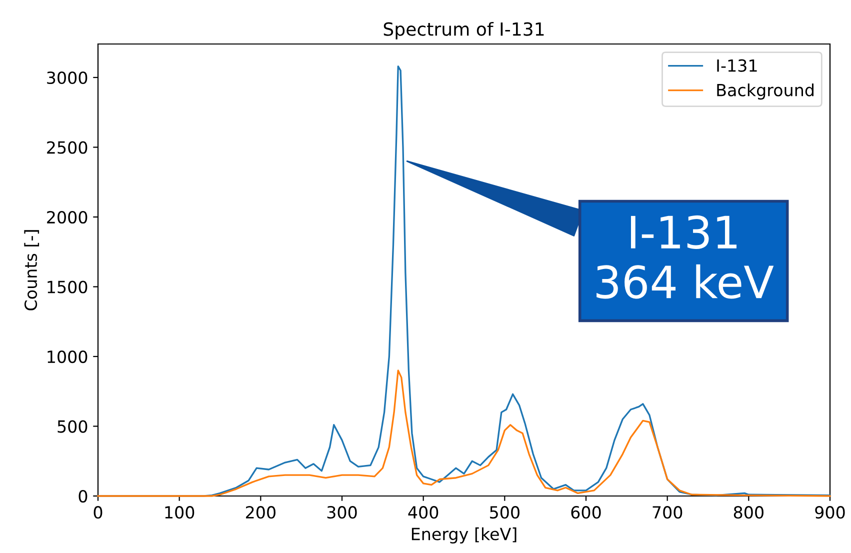  Describe the element at coordinates (685, 257) in the screenshot. I see `annotation: I-131 364 keV` at that location.